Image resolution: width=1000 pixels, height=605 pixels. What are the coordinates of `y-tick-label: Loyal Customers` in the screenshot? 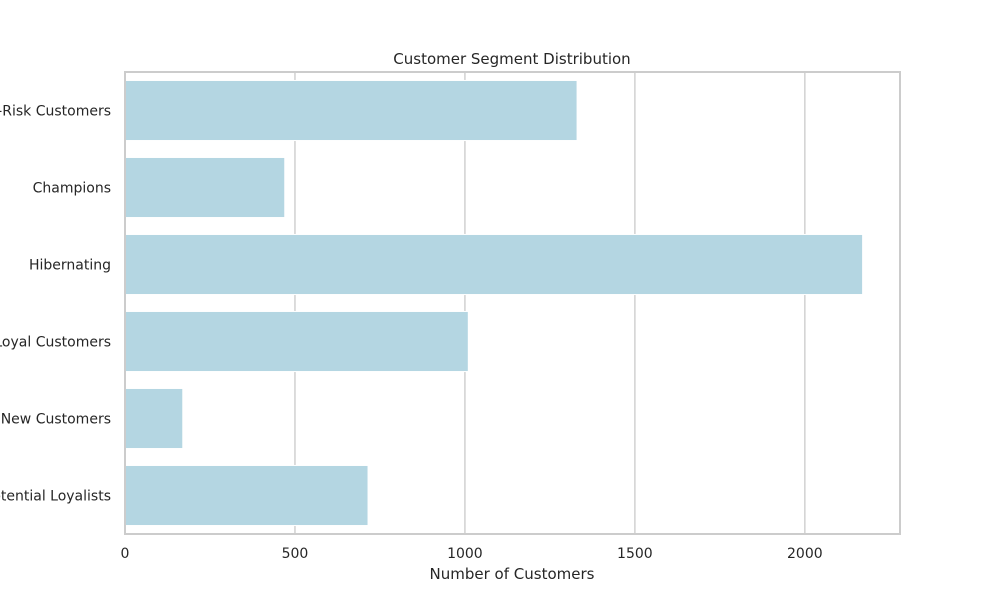 It's located at (55, 343).